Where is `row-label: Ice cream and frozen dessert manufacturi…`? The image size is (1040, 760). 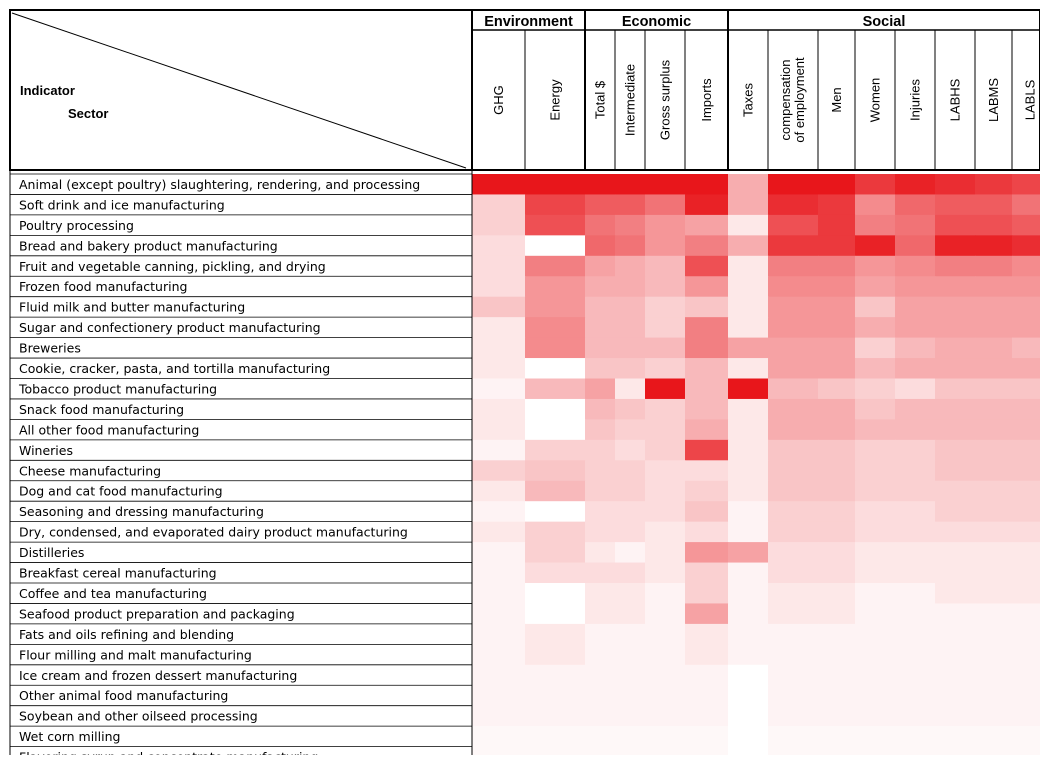
row-label: Ice cream and frozen dessert manufacturi… is located at coordinates (158, 675).